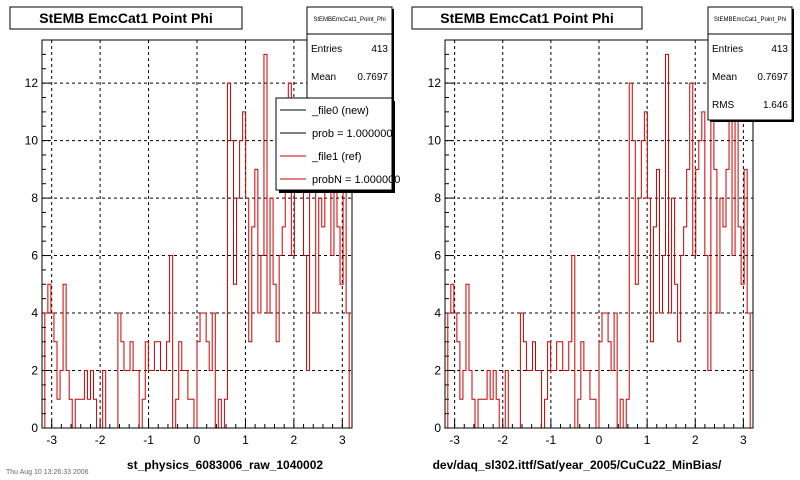  What do you see at coordinates (334, 144) in the screenshot?
I see `legend-box` at bounding box center [334, 144].